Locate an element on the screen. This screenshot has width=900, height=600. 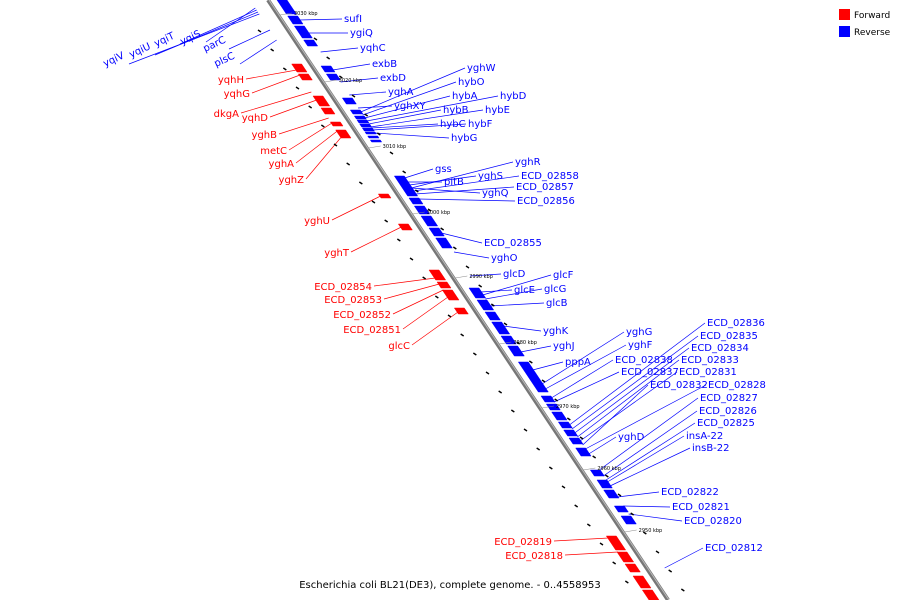
gene-label-ecd-02833: ECD_02833 is located at coordinates (710, 360).